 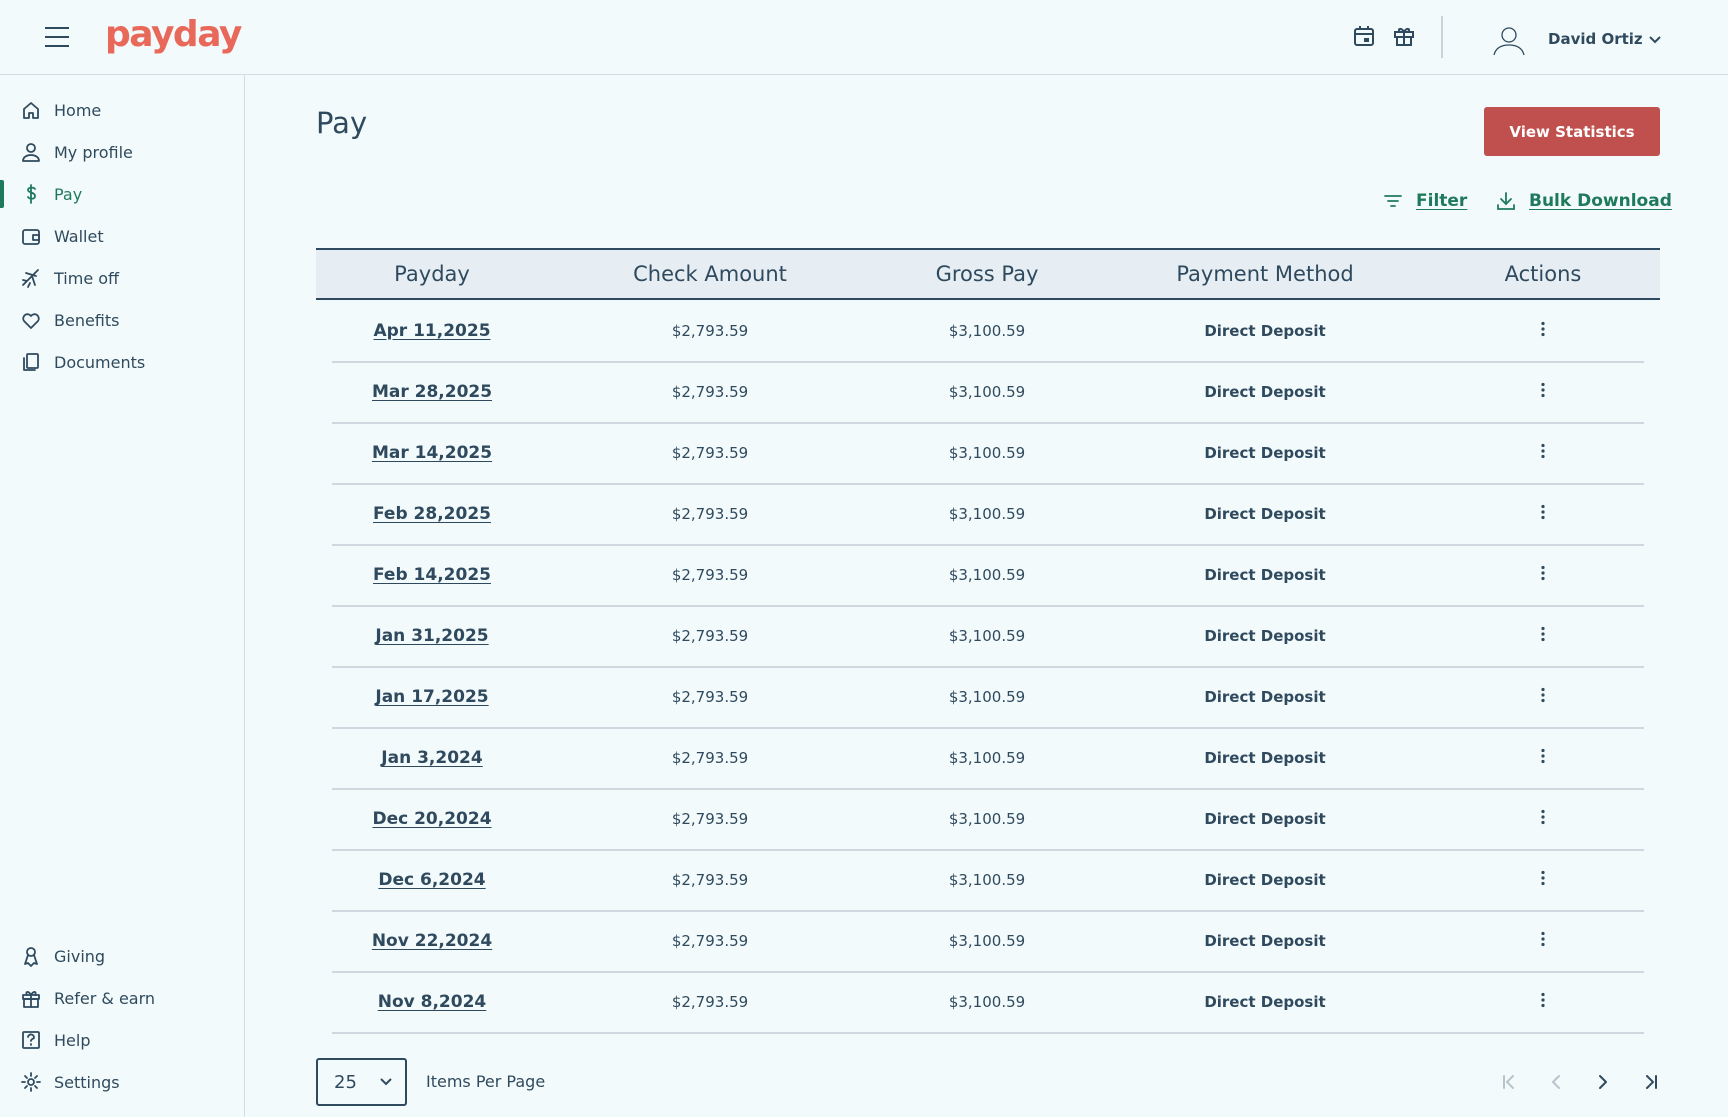 I want to click on user-name: David Ortiz, so click(x=1595, y=39).